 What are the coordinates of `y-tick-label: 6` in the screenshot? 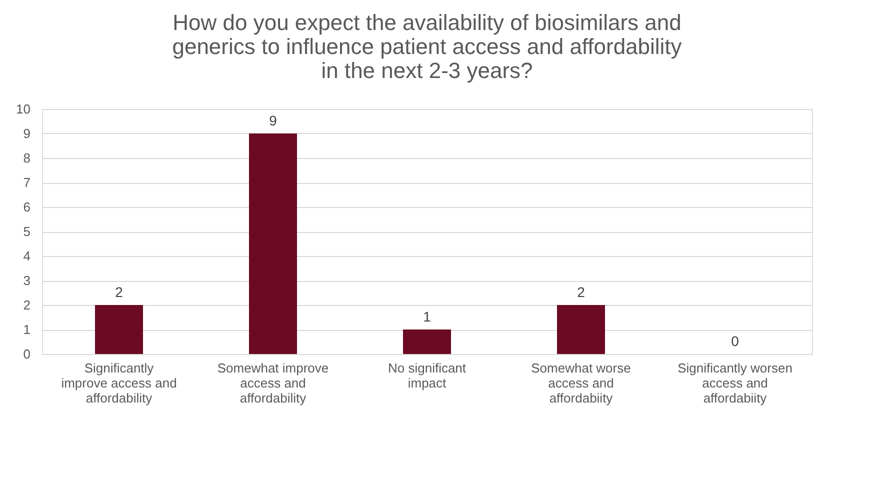 It's located at (26, 207).